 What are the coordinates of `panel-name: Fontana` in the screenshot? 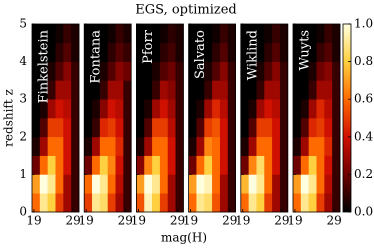 It's located at (96, 57).